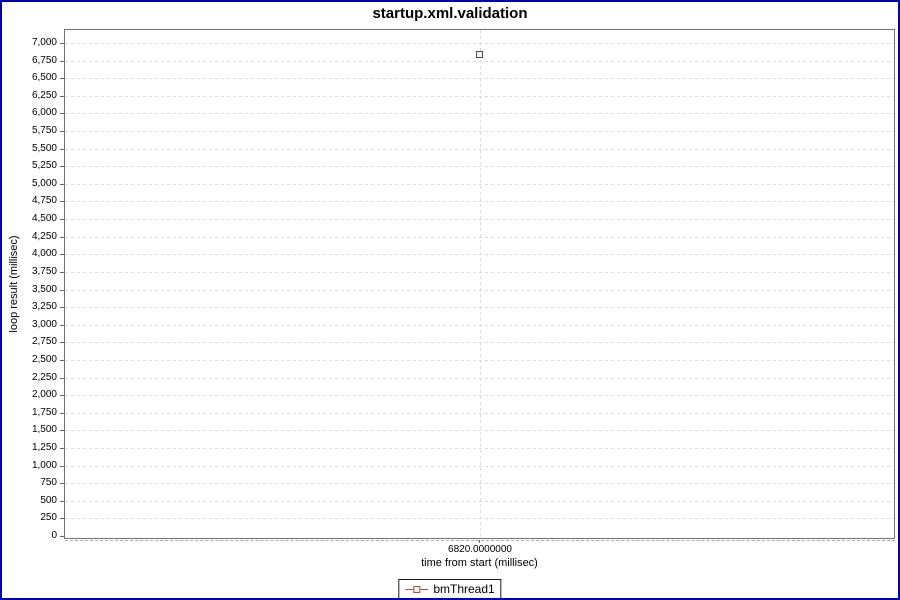 The height and width of the screenshot is (600, 900). Describe the element at coordinates (44, 395) in the screenshot. I see `y-tick-label: 2,000` at that location.